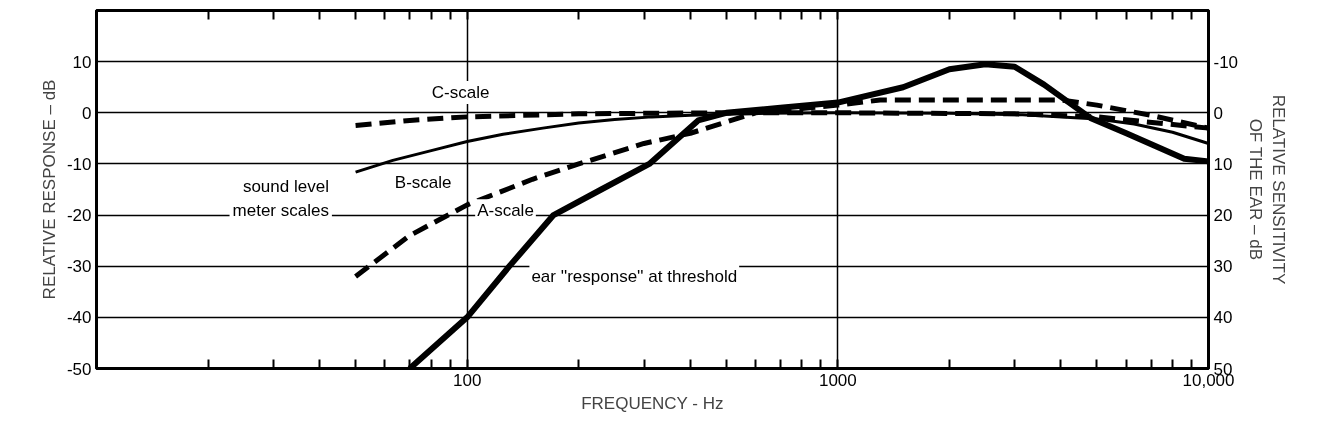  Describe the element at coordinates (280, 198) in the screenshot. I see `annotation: sound level meter scales` at that location.